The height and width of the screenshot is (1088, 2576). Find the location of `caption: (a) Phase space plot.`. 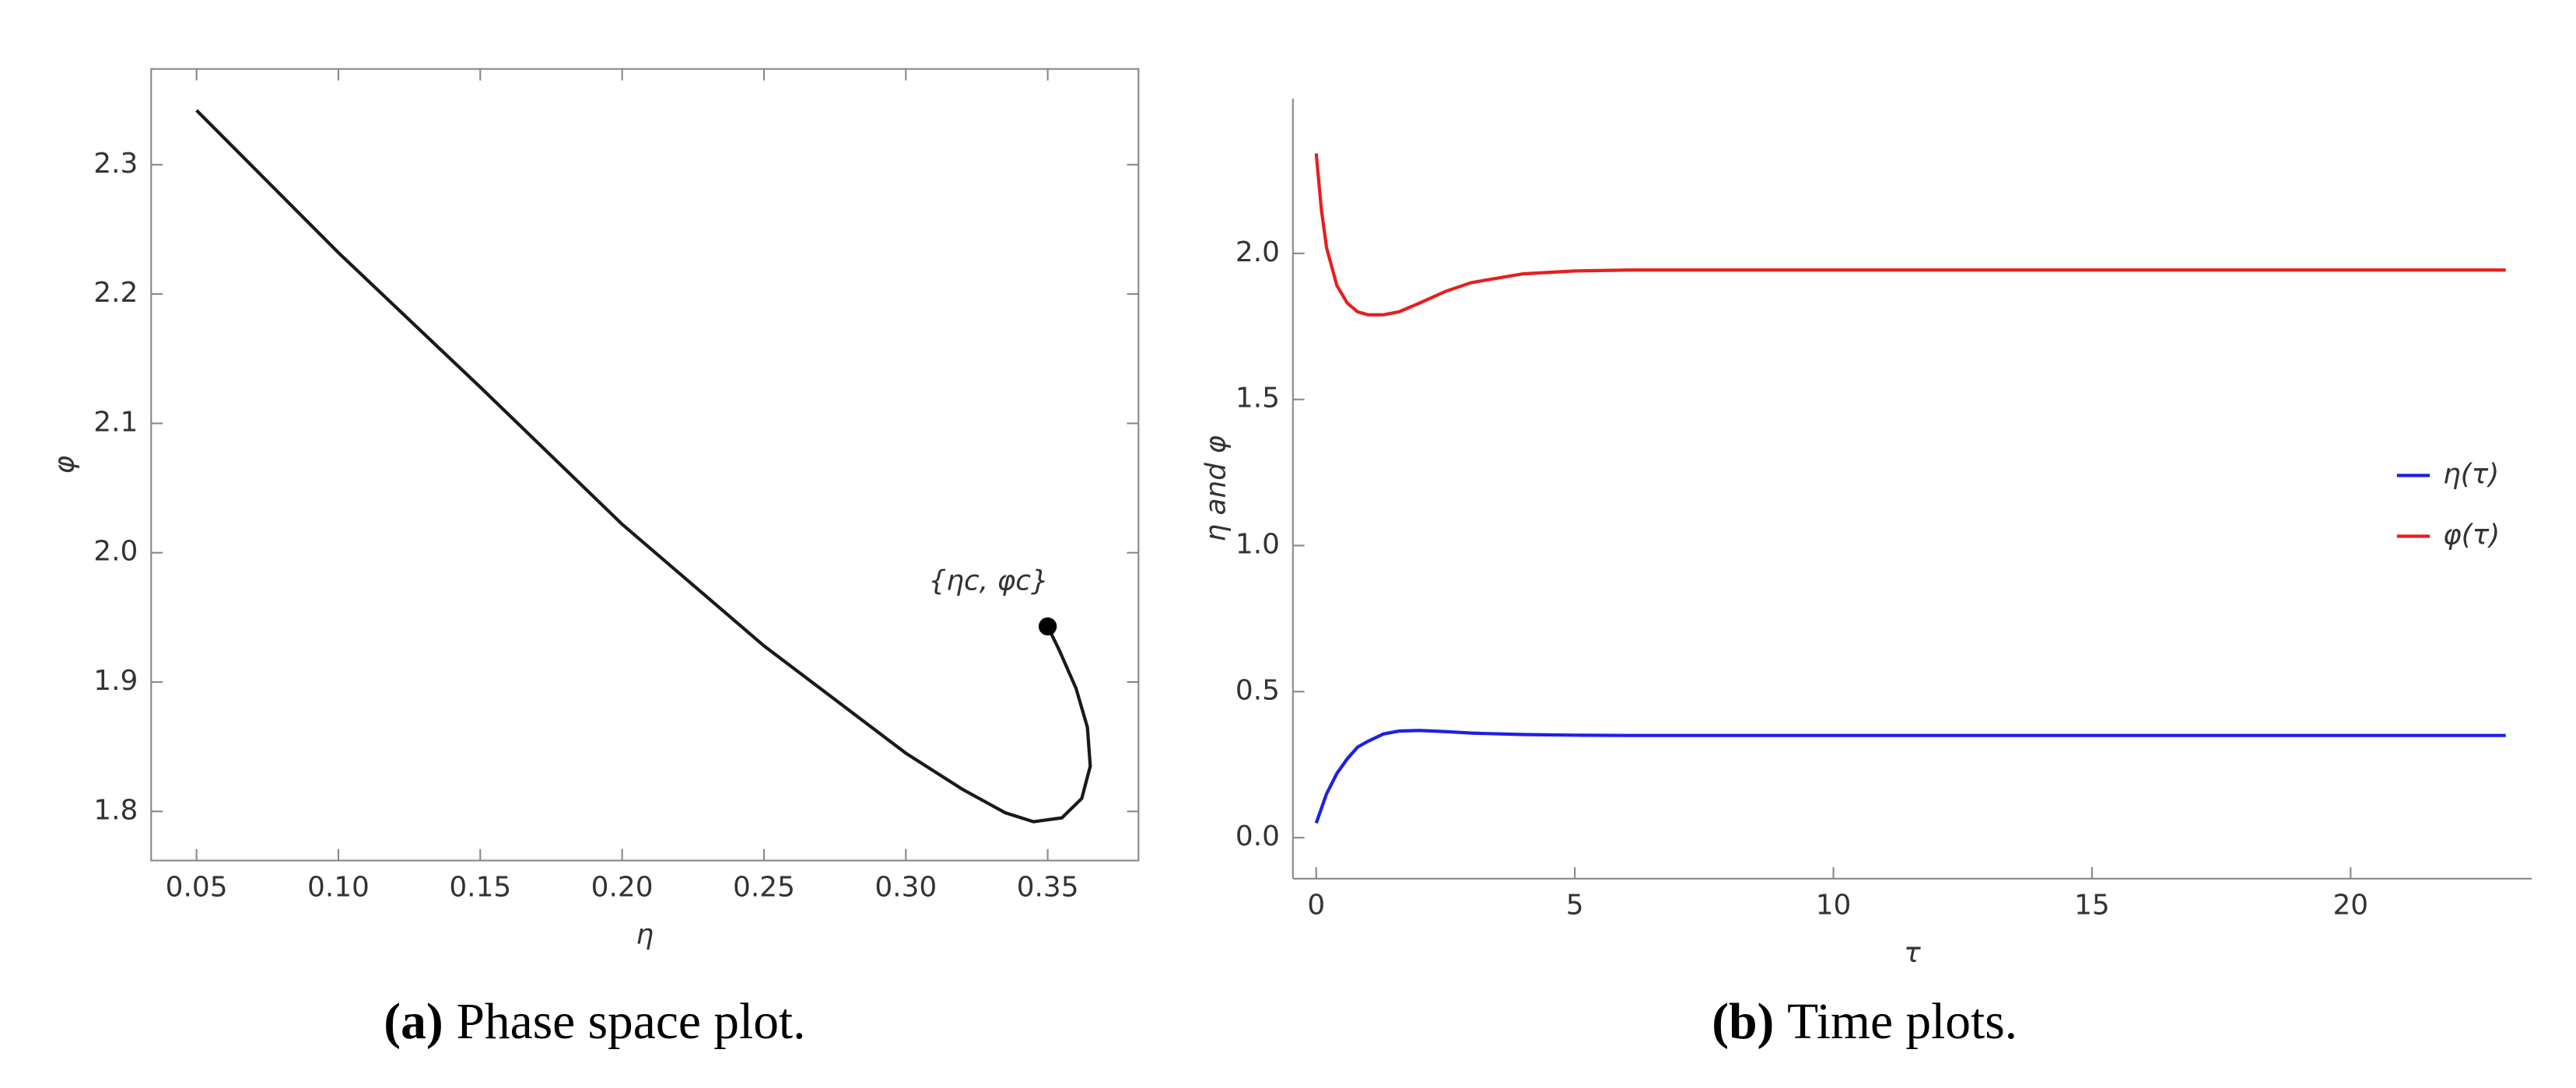

caption: (a) Phase space plot. is located at coordinates (594, 1022).